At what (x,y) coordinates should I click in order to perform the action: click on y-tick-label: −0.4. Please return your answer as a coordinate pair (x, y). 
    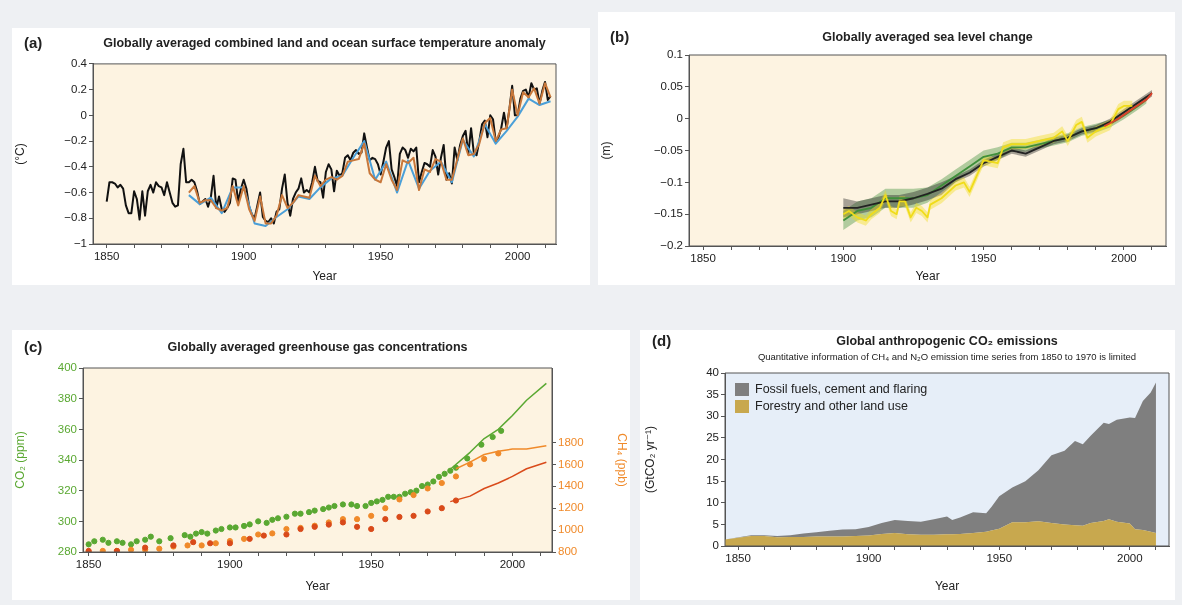
    Looking at the image, I should click on (76, 165).